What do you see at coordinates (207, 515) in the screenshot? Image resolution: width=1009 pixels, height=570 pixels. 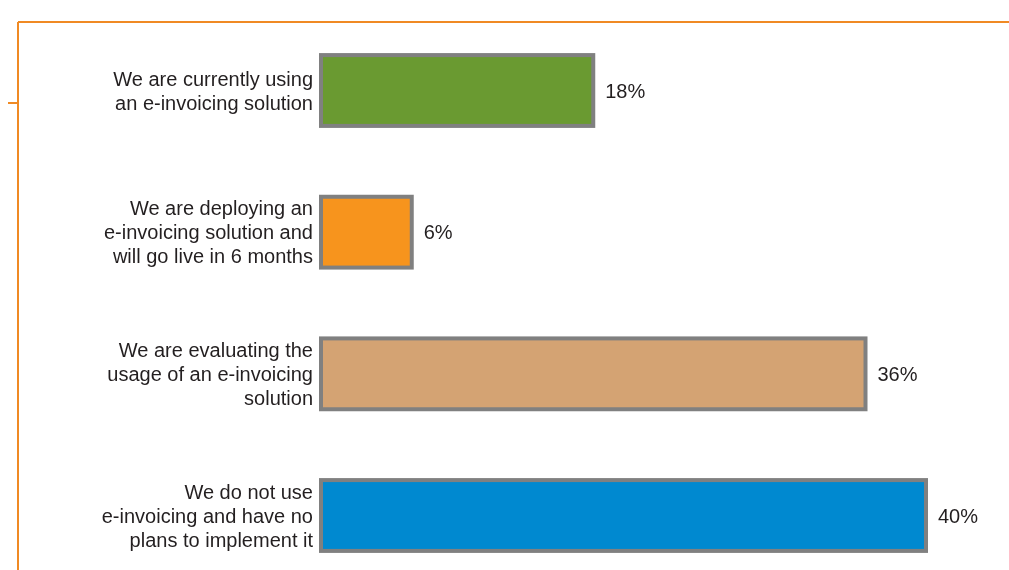 I see `y-tick-label: We do not use e-invoicing and have no plans to implement it` at bounding box center [207, 515].